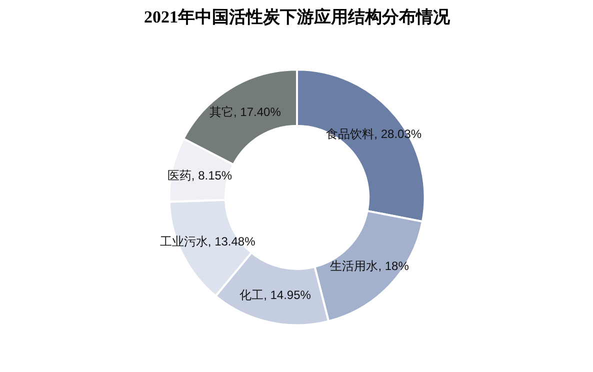 The height and width of the screenshot is (372, 593). What do you see at coordinates (297, 17) in the screenshot?
I see `chart-title: 2021年中国活性炭下游应用结构分布情况` at bounding box center [297, 17].